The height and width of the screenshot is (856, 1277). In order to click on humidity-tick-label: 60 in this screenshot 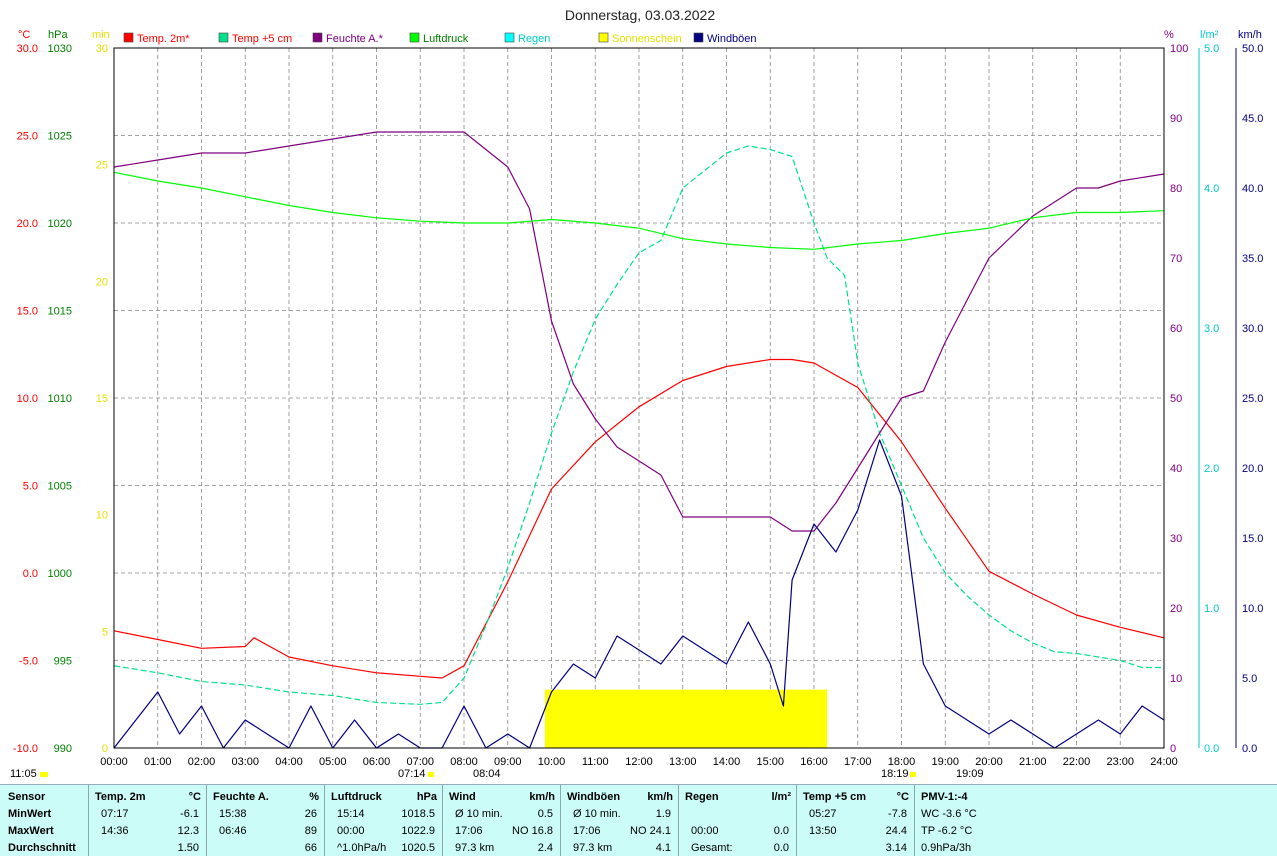, I will do `click(1176, 329)`.